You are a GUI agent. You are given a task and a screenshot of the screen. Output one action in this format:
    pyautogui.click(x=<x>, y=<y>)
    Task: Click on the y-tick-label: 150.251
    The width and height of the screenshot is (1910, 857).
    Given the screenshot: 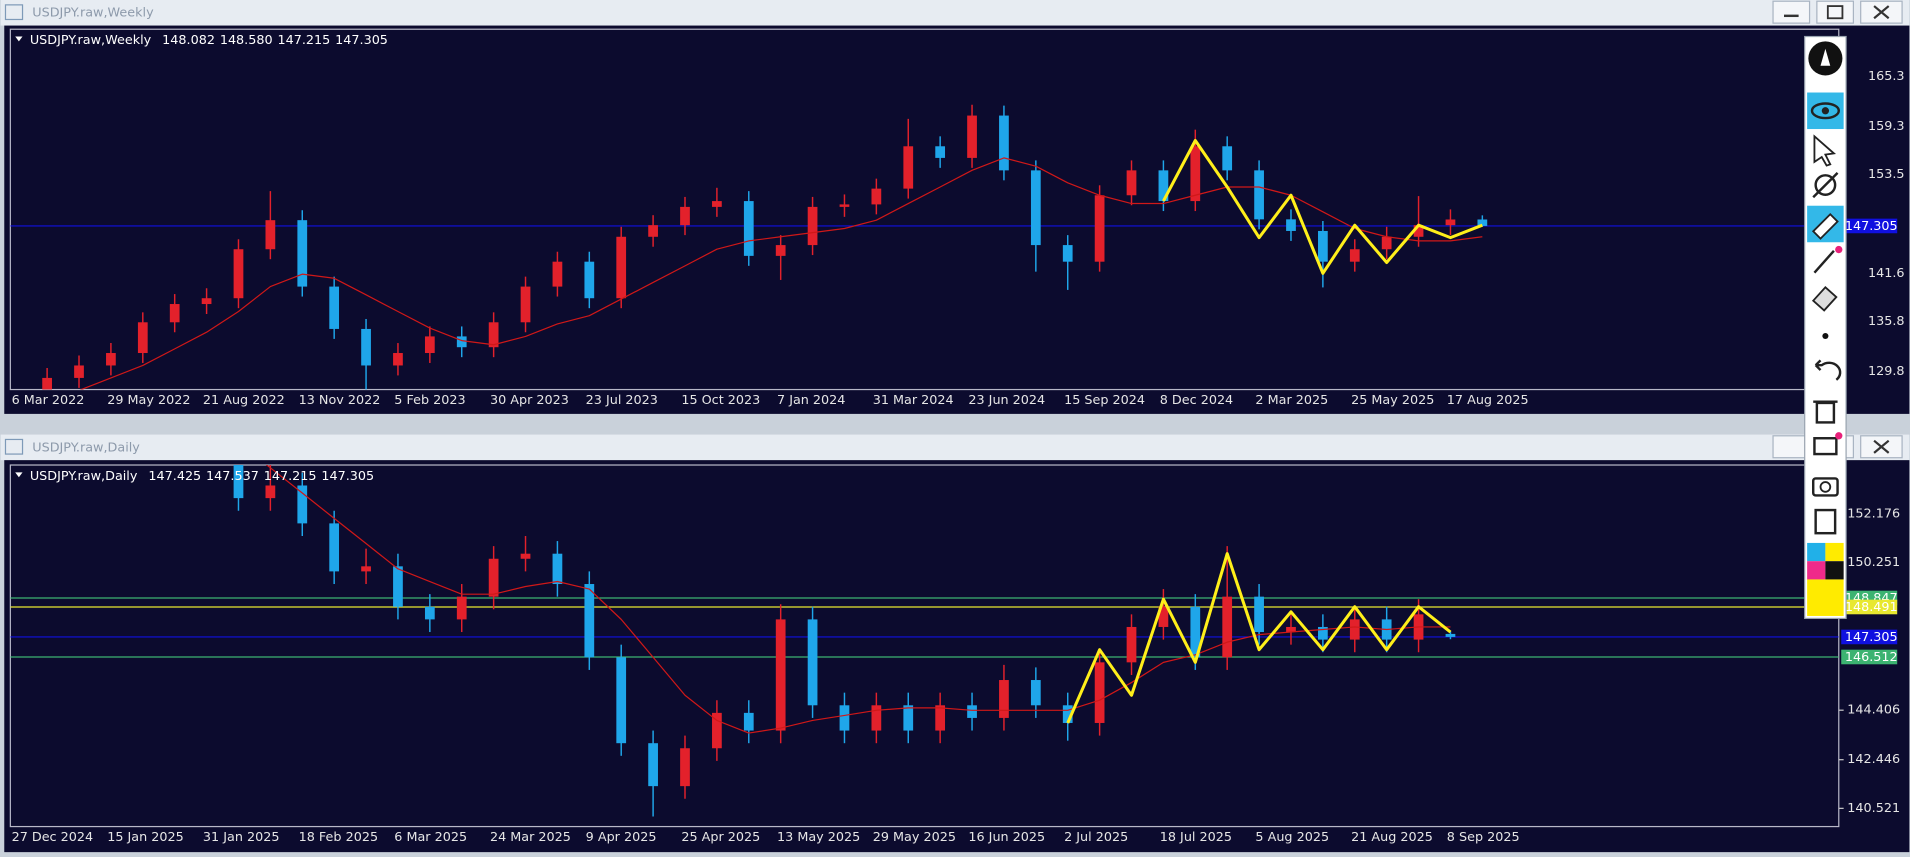 What is the action you would take?
    pyautogui.click(x=1873, y=562)
    